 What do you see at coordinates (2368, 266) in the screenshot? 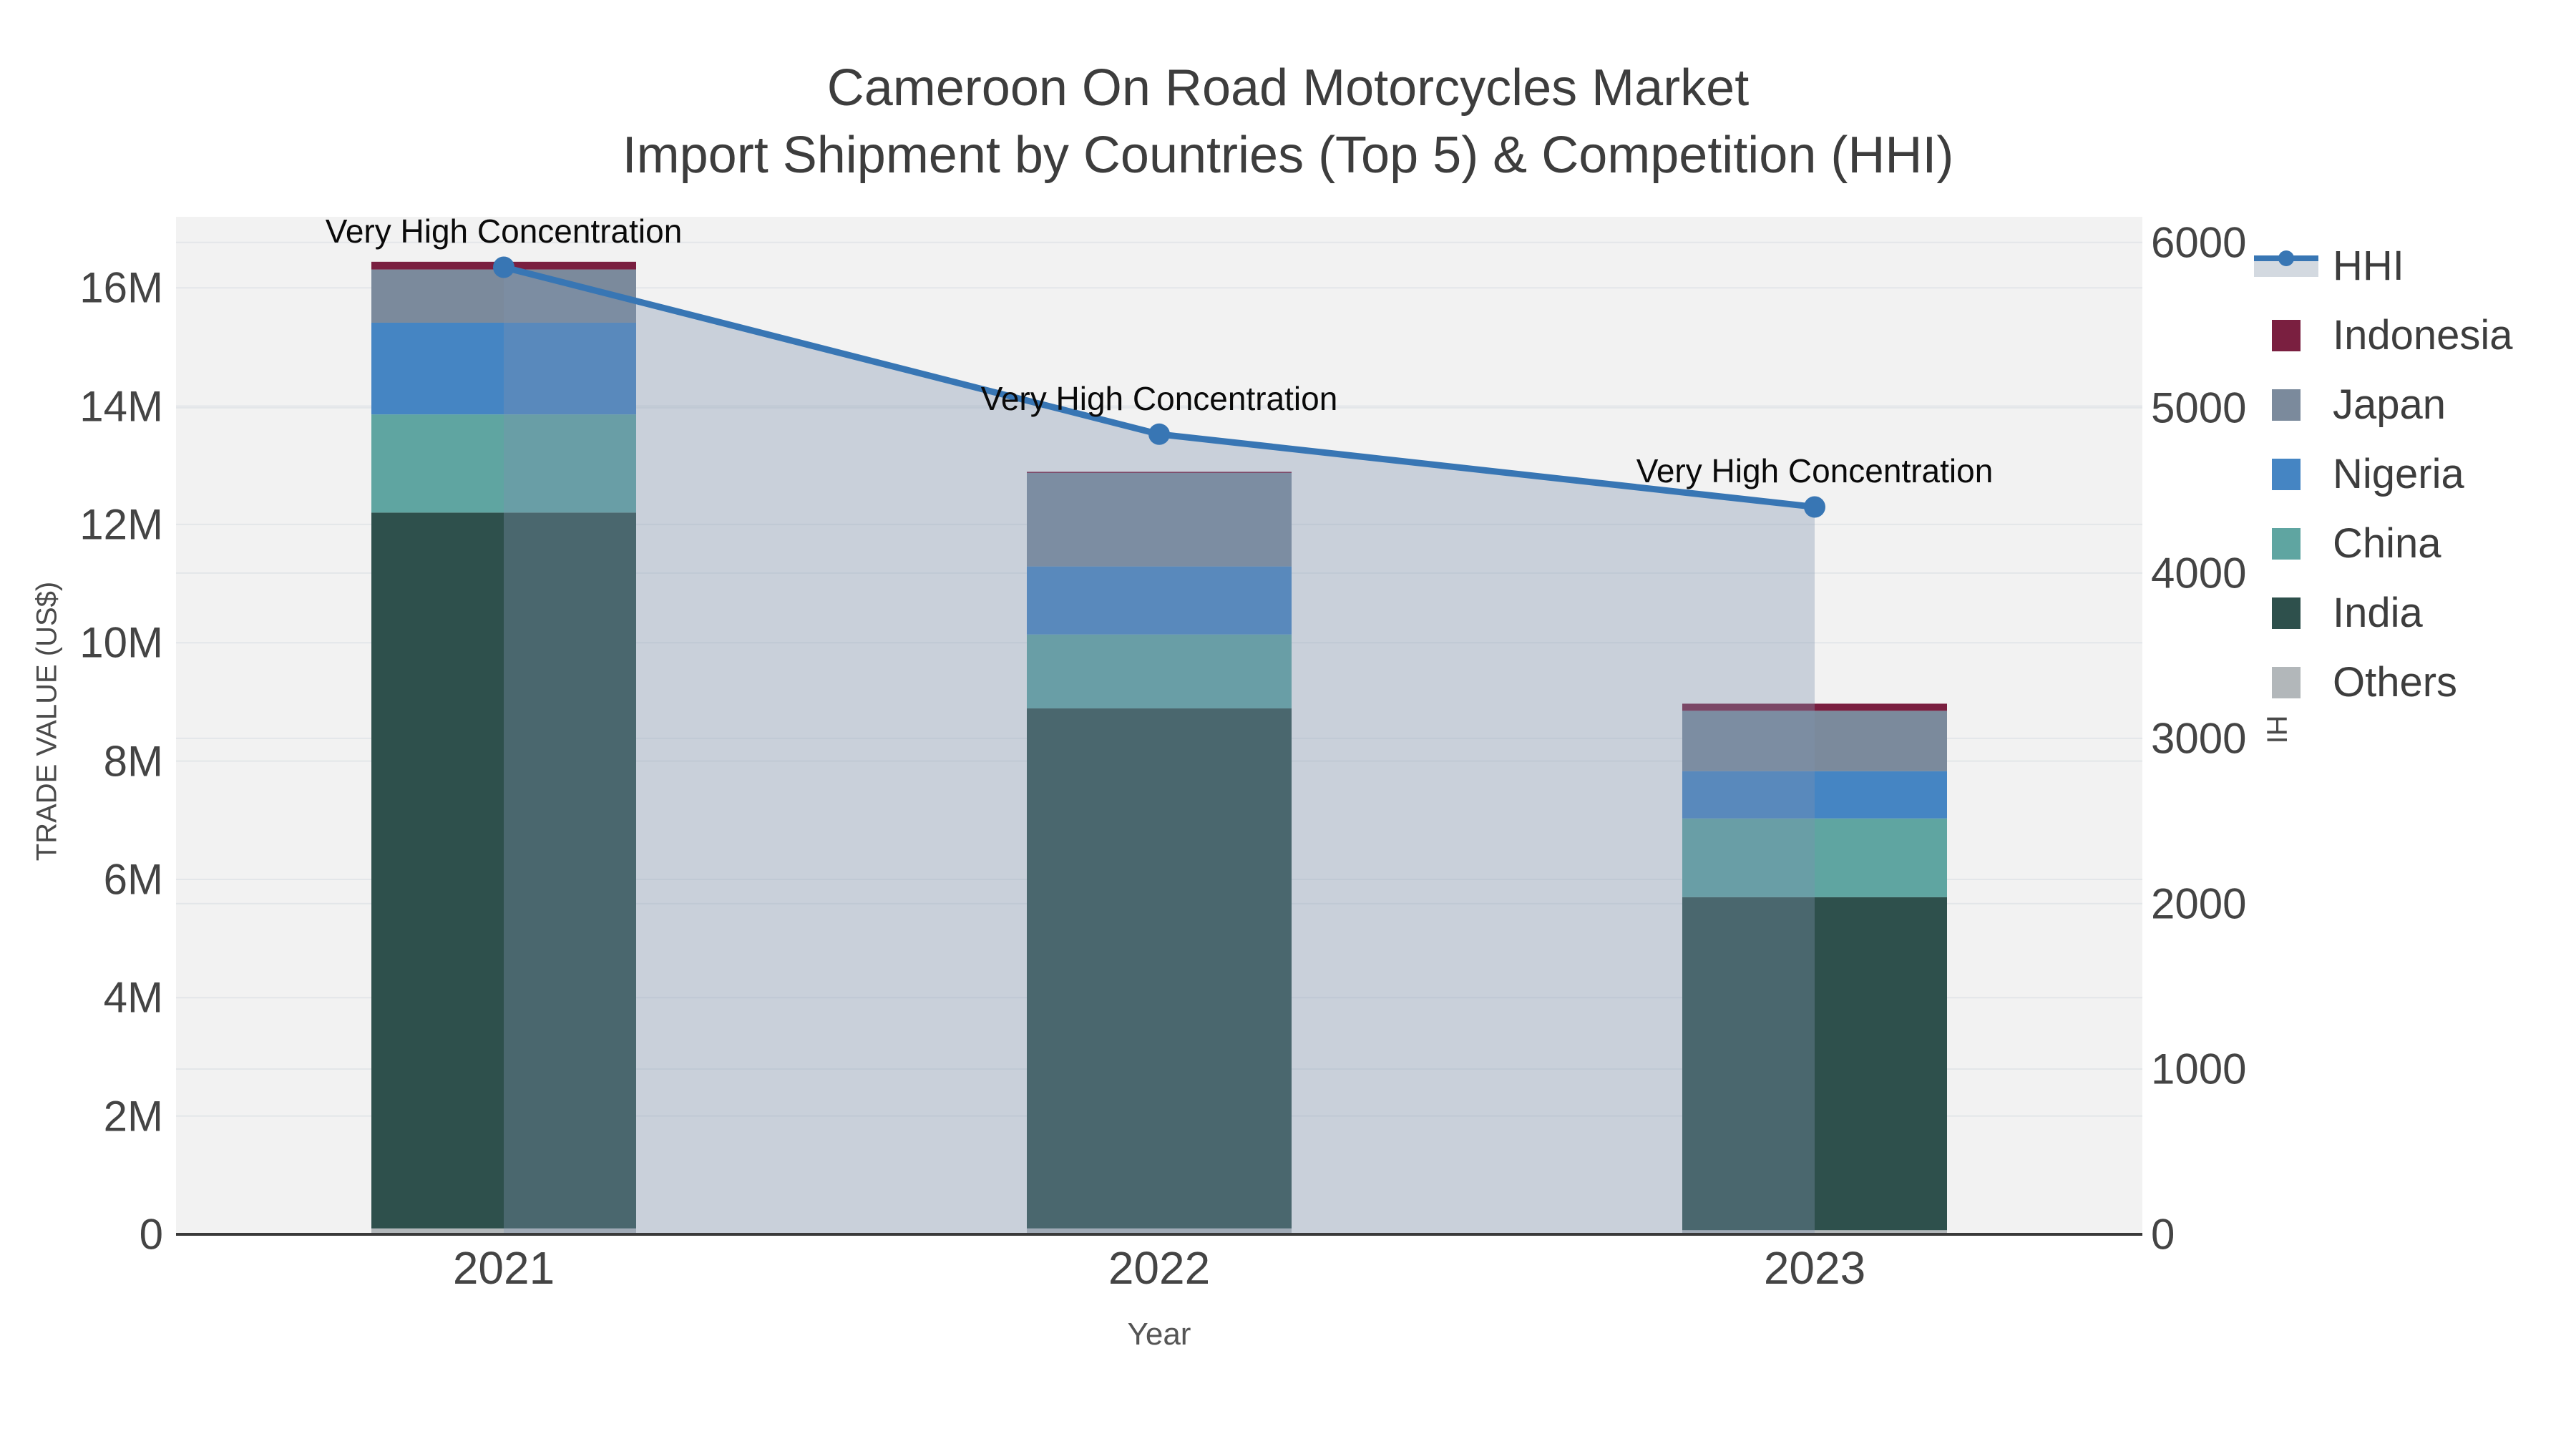
I see `legend-item-label: HHI` at bounding box center [2368, 266].